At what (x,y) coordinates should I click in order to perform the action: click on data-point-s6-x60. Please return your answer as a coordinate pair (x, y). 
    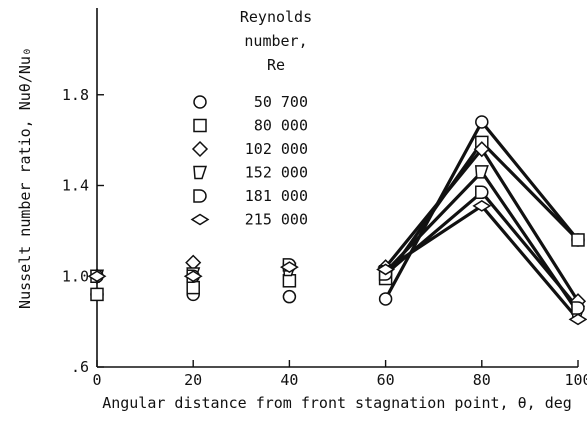
    Looking at the image, I should click on (386, 269).